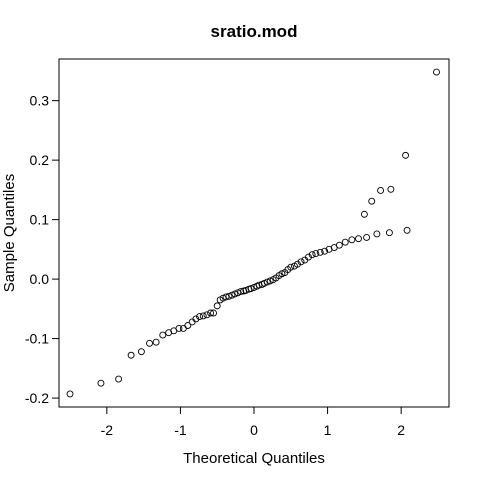 This screenshot has height=480, width=480. I want to click on y-tick-label: -0.1, so click(37, 339).